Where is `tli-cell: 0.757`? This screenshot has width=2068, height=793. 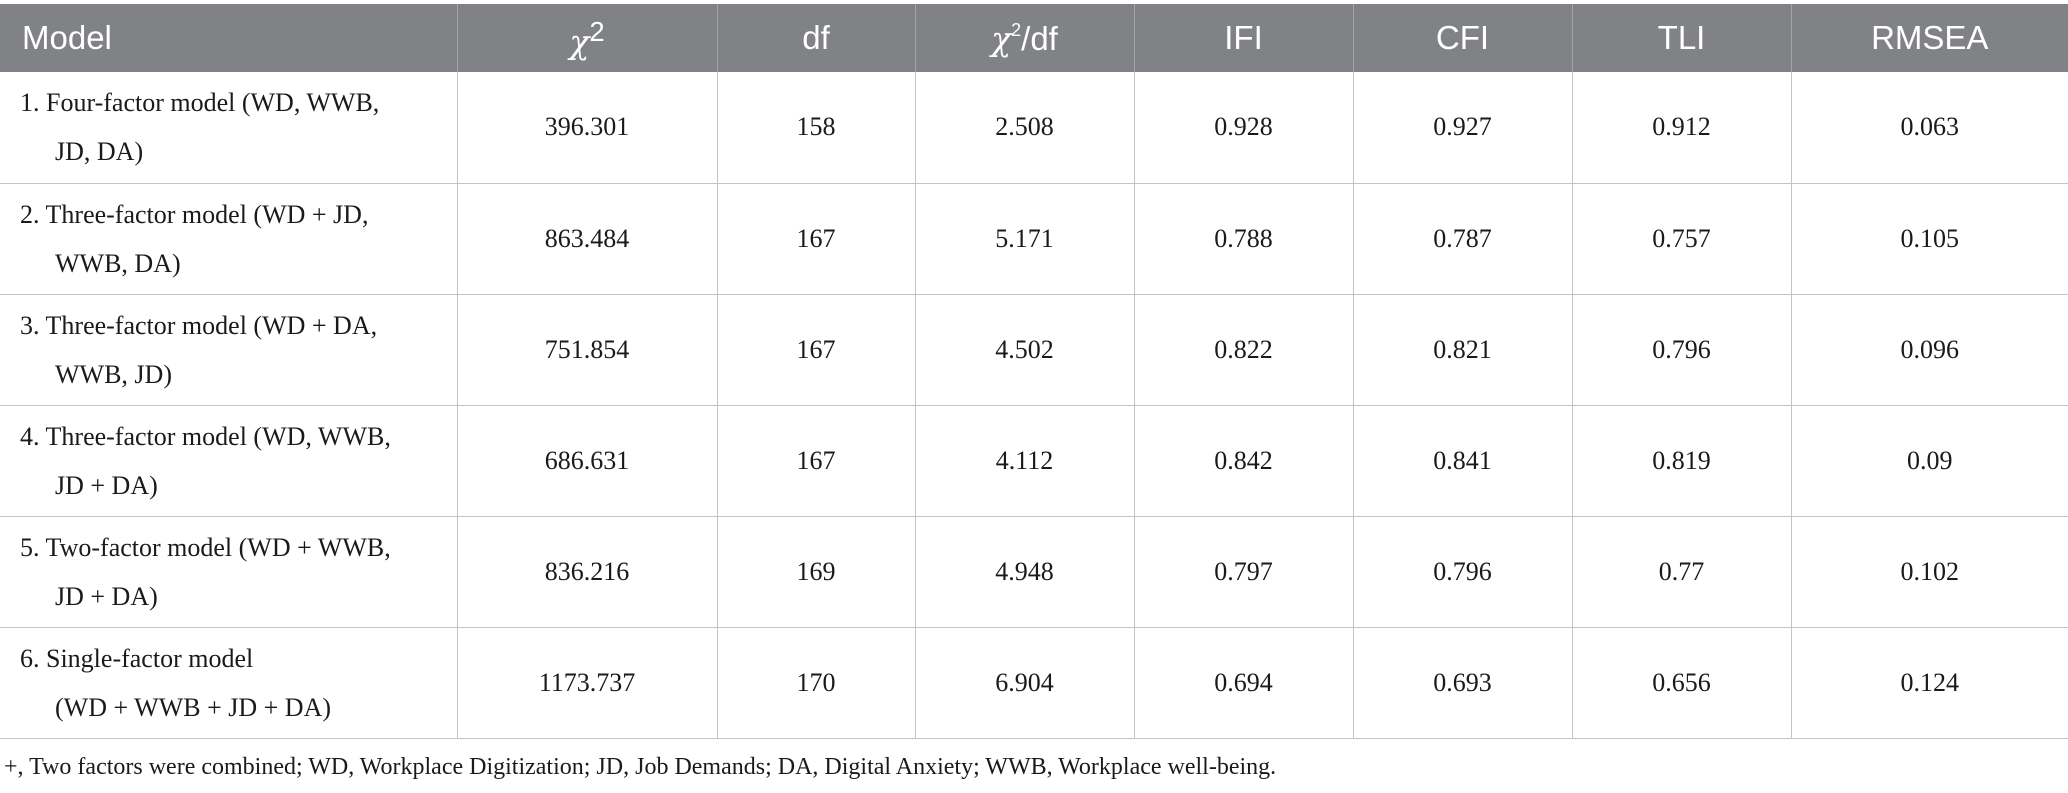
tli-cell: 0.757 is located at coordinates (1682, 239).